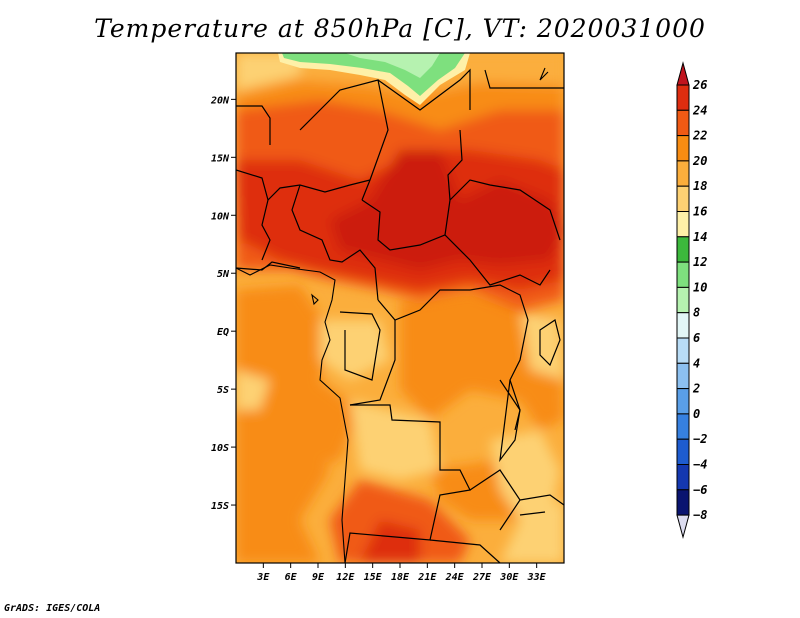  Describe the element at coordinates (223, 332) in the screenshot. I see `lat-tick-label: EQ` at that location.